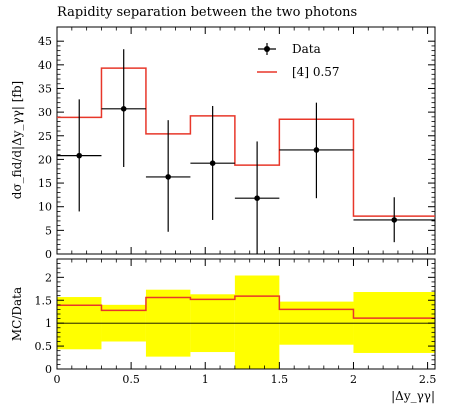  Describe the element at coordinates (57, 379) in the screenshot. I see `x-tick-label: 0` at that location.